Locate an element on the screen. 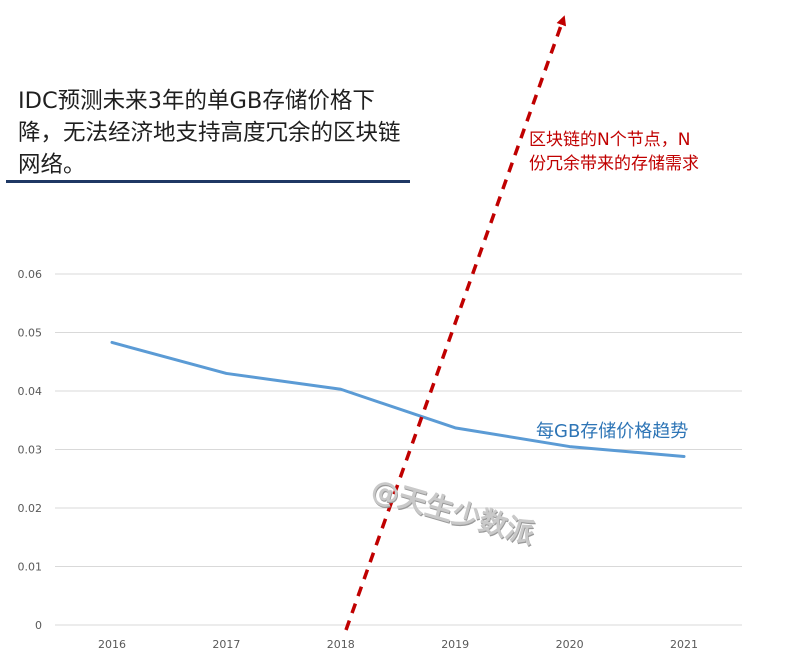 The height and width of the screenshot is (662, 800). y-tick-label: 0.02 is located at coordinates (30, 508).